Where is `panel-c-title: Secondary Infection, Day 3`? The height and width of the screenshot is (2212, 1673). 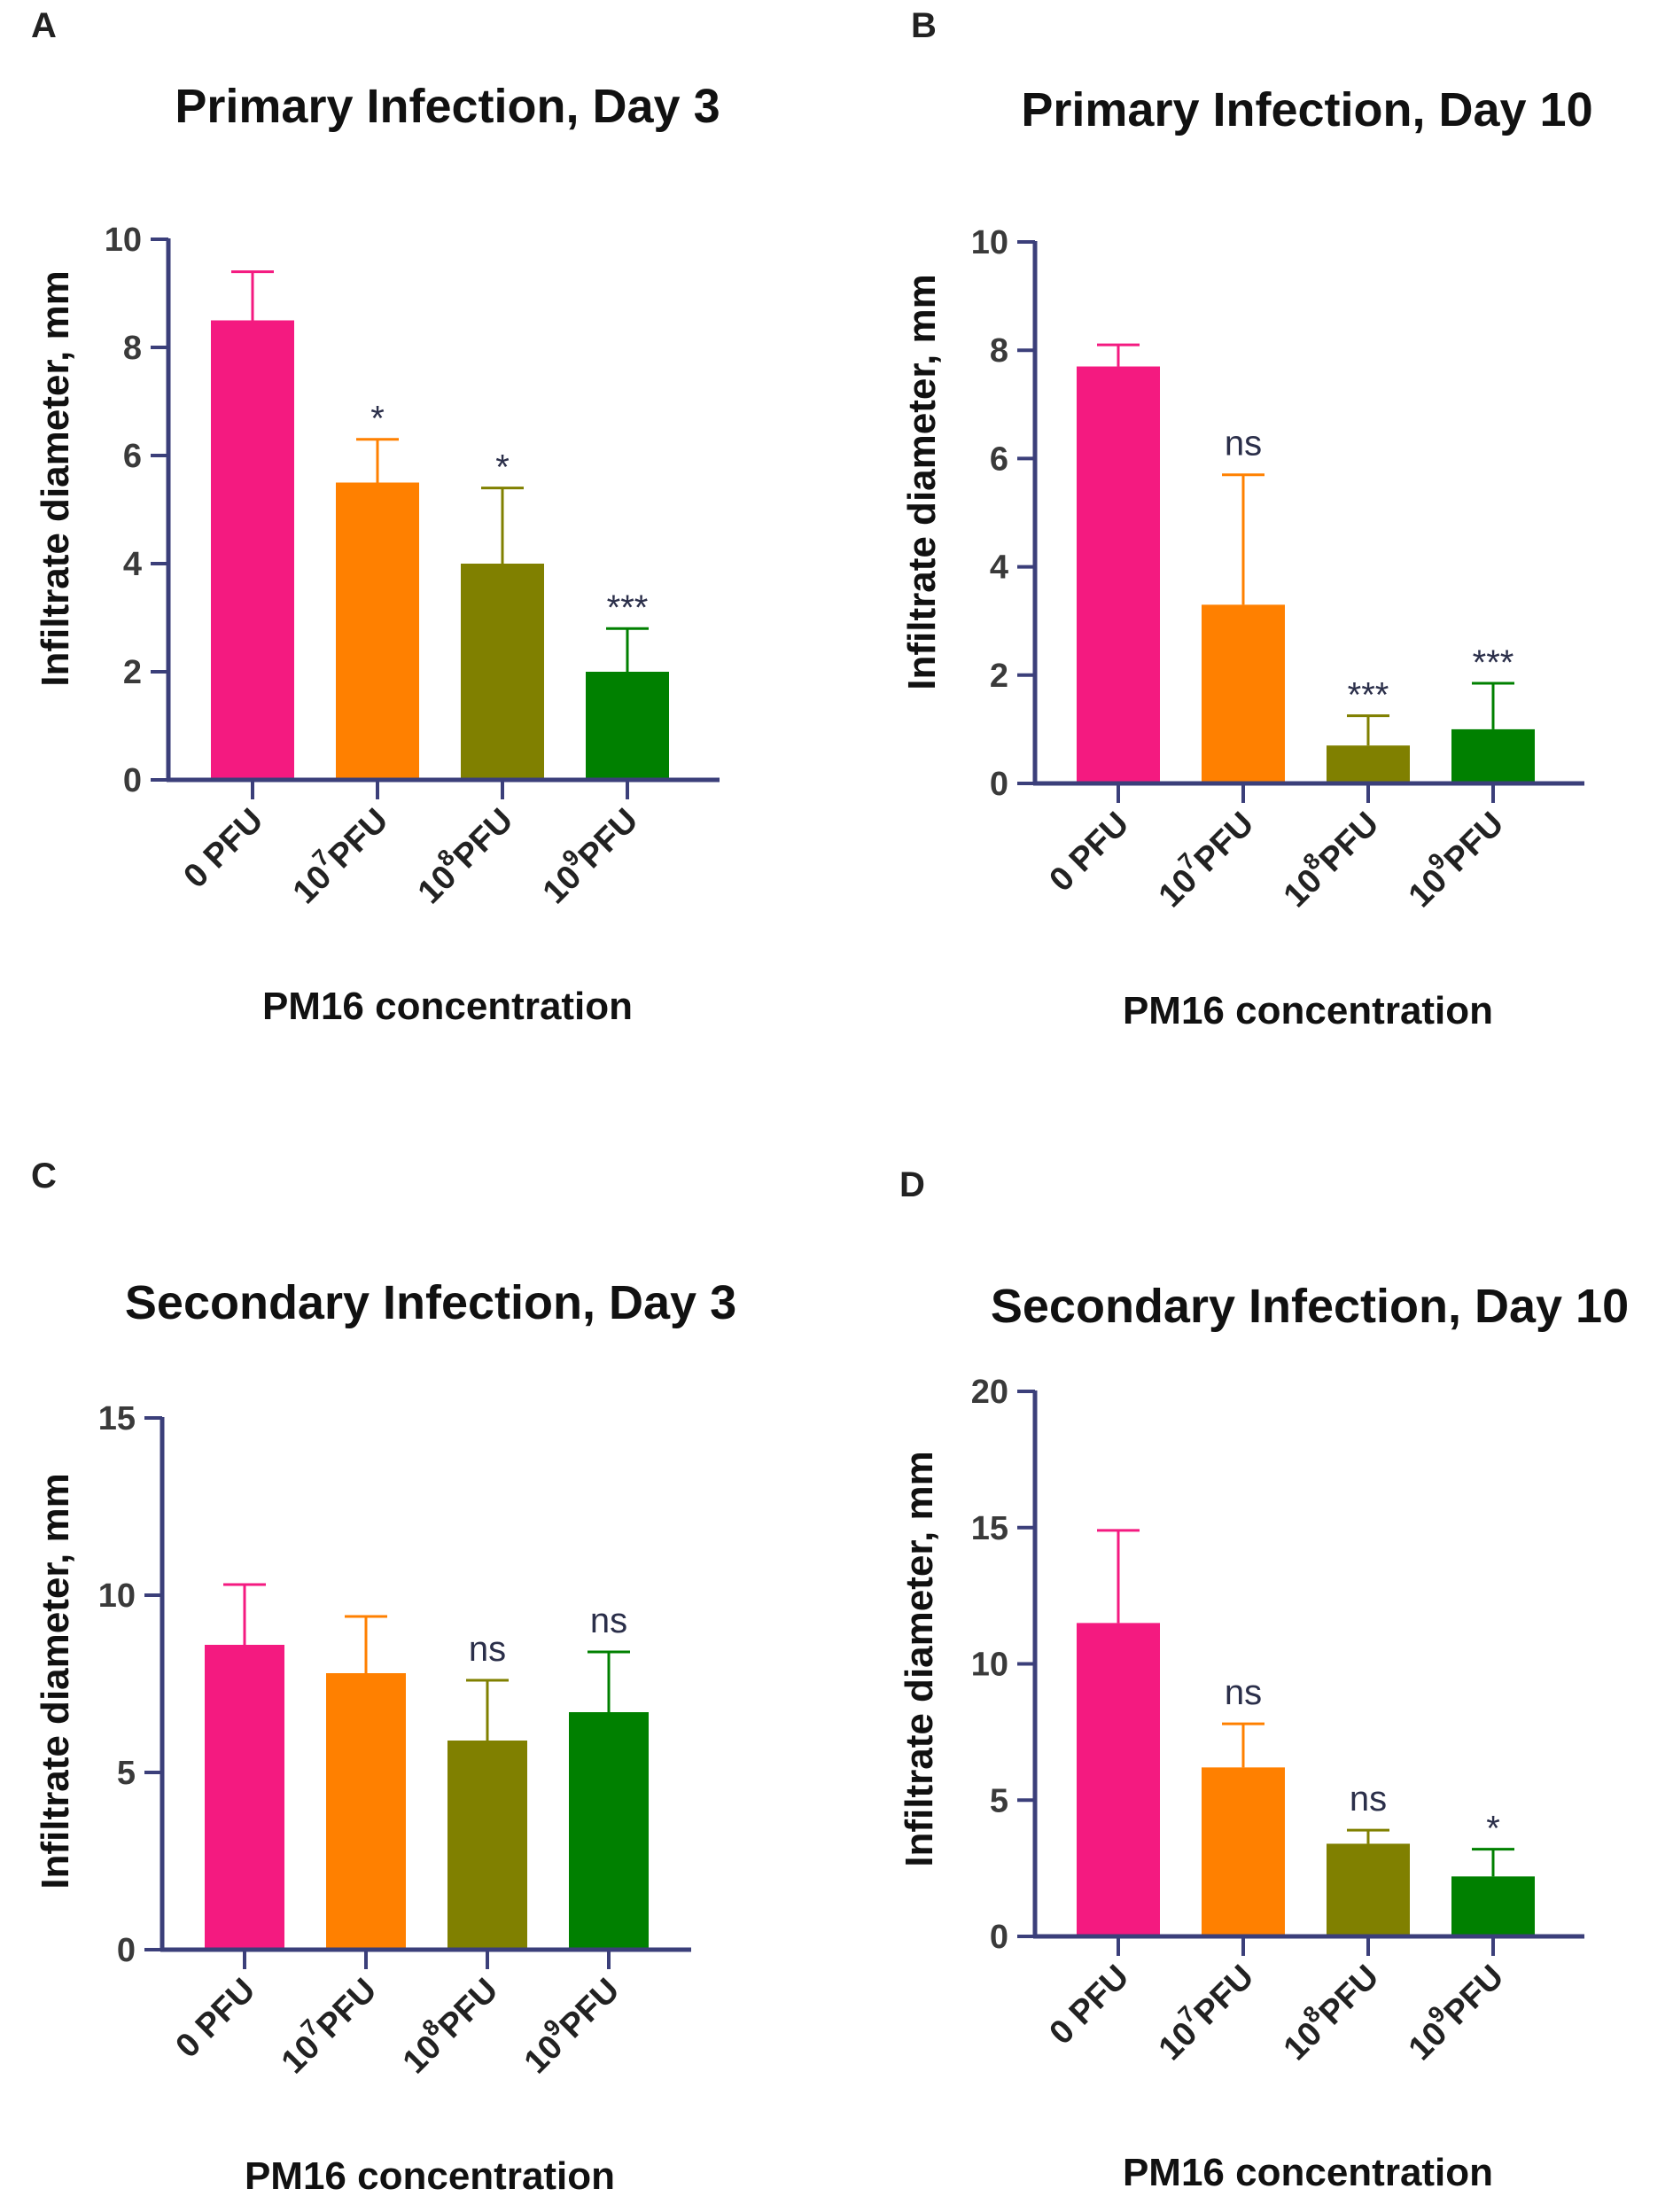 panel-c-title: Secondary Infection, Day 3 is located at coordinates (430, 1302).